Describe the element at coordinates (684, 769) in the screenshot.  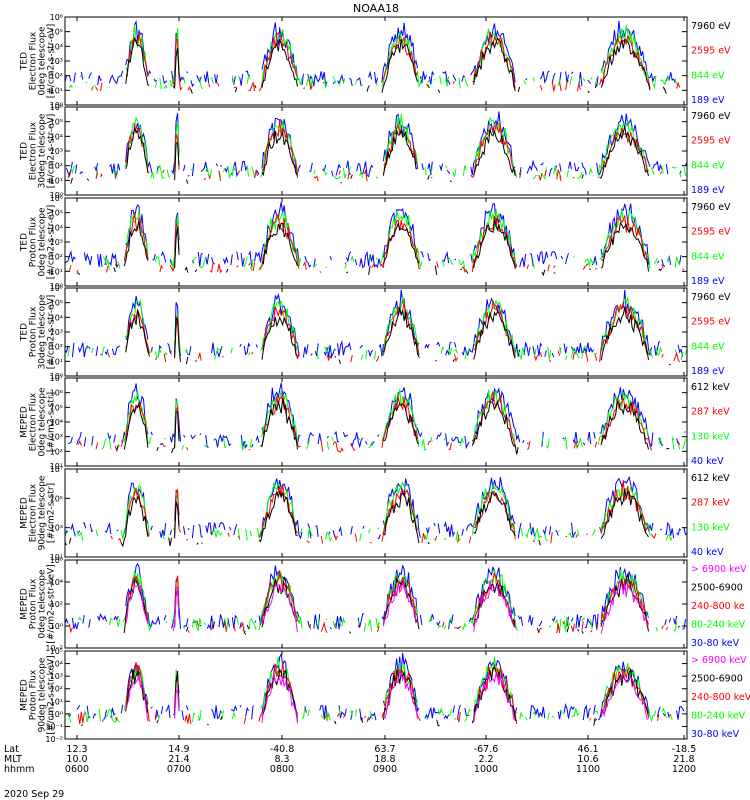
I see `time-row-value: 1200` at that location.